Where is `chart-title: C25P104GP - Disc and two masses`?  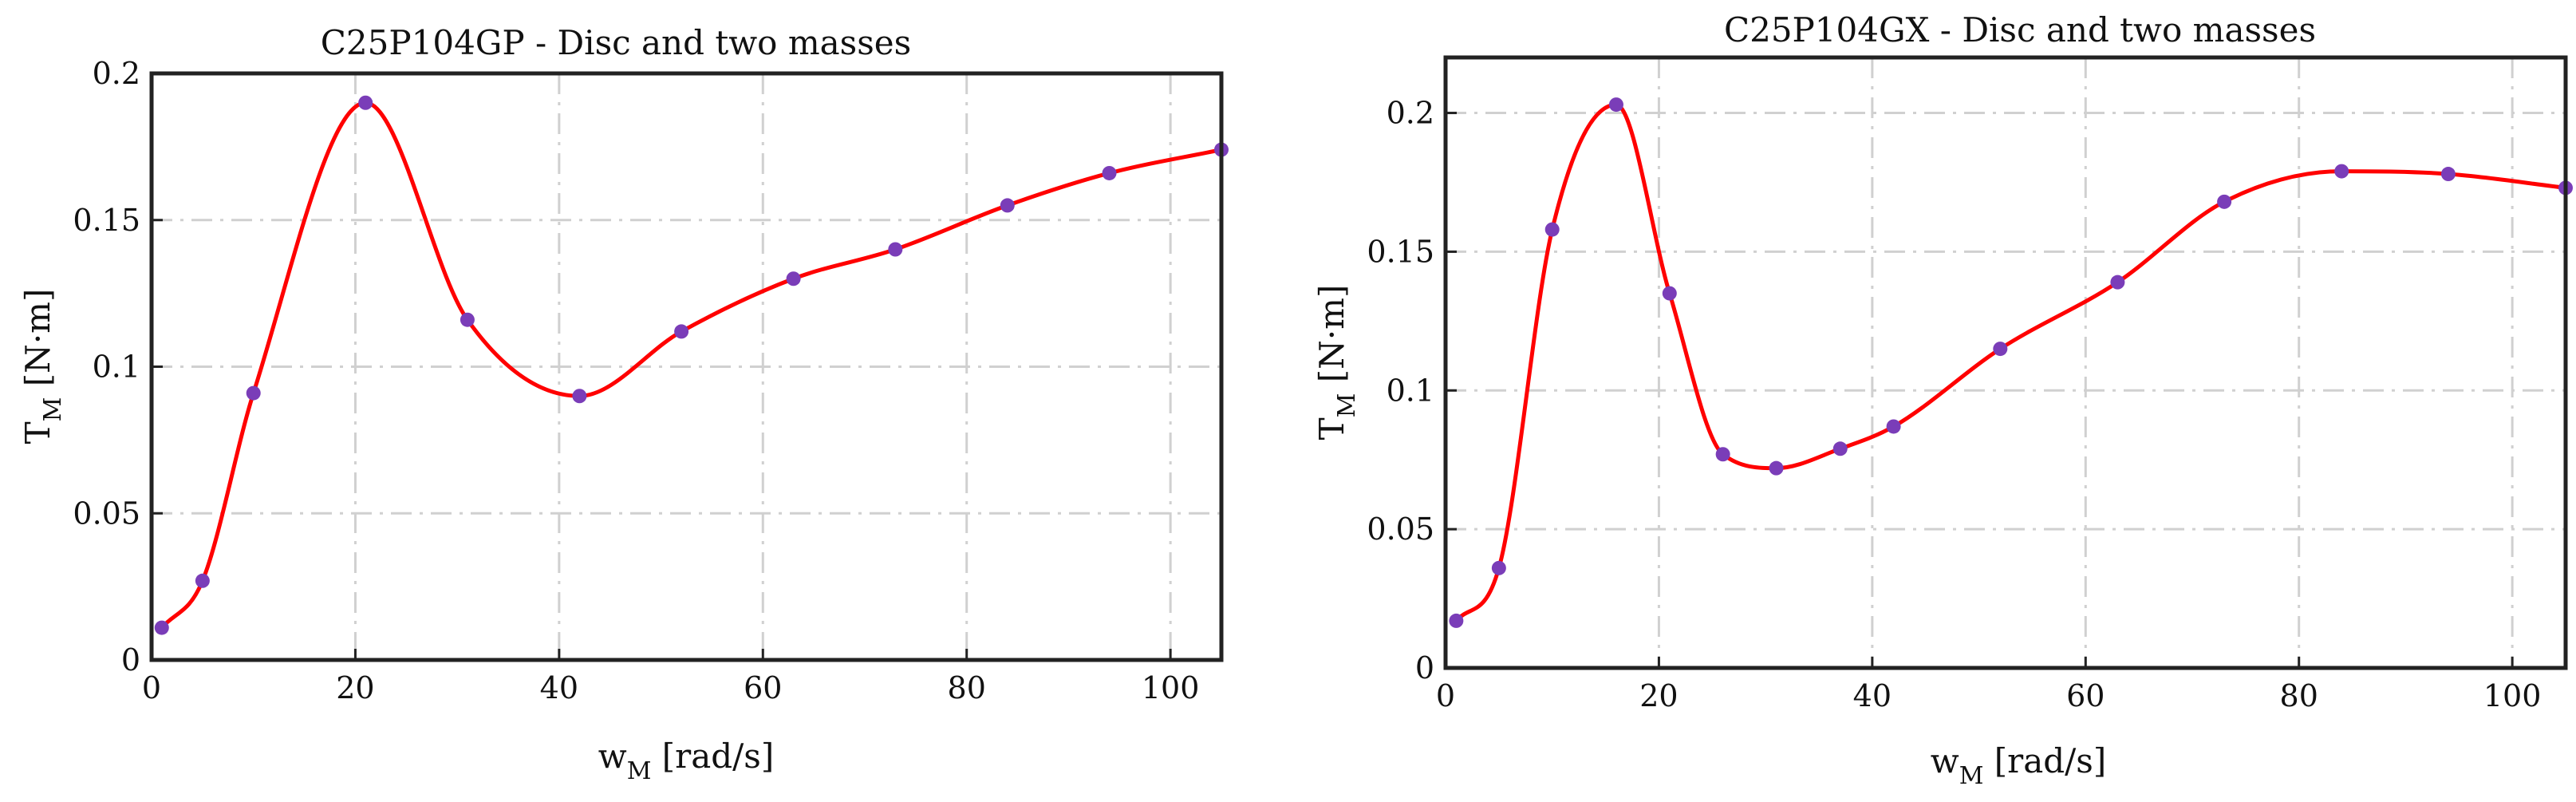 chart-title: C25P104GP - Disc and two masses is located at coordinates (616, 42).